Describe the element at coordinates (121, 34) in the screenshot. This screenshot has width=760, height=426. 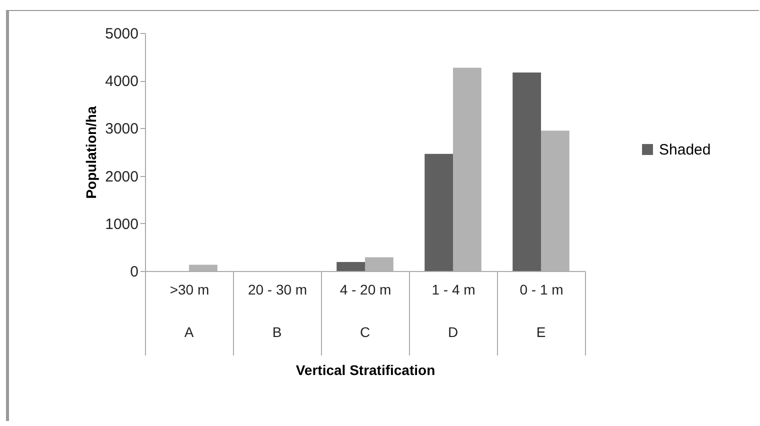
I see `y-tick-label: 5000` at that location.